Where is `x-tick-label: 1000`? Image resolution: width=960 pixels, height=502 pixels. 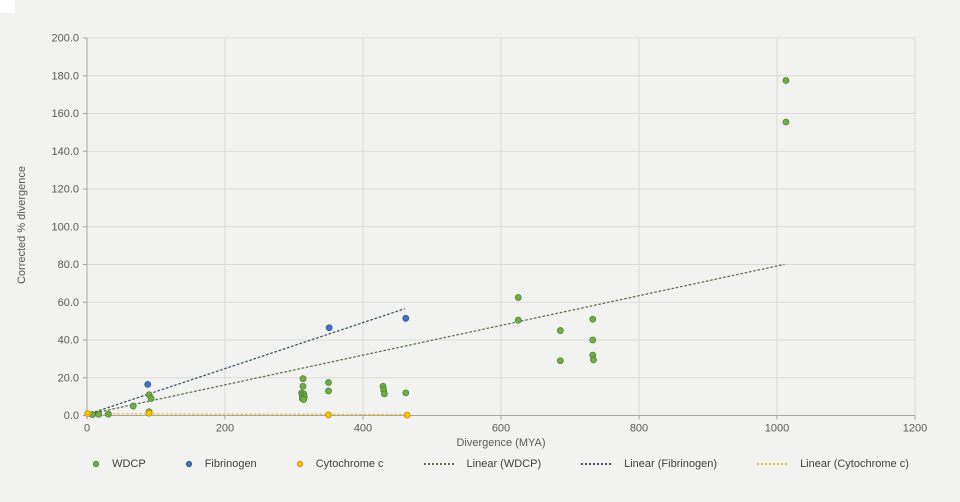 x-tick-label: 1000 is located at coordinates (777, 429).